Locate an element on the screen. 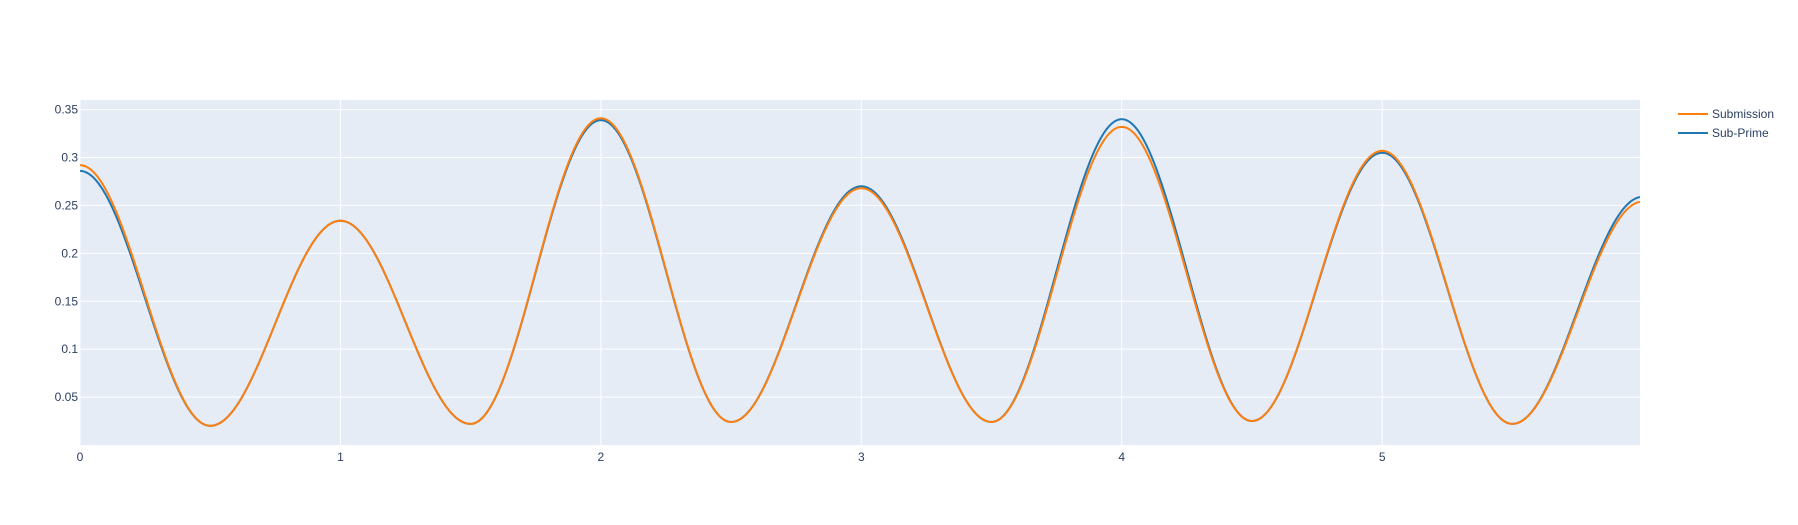 The height and width of the screenshot is (525, 1798). x-tick-label: 1 is located at coordinates (340, 457).